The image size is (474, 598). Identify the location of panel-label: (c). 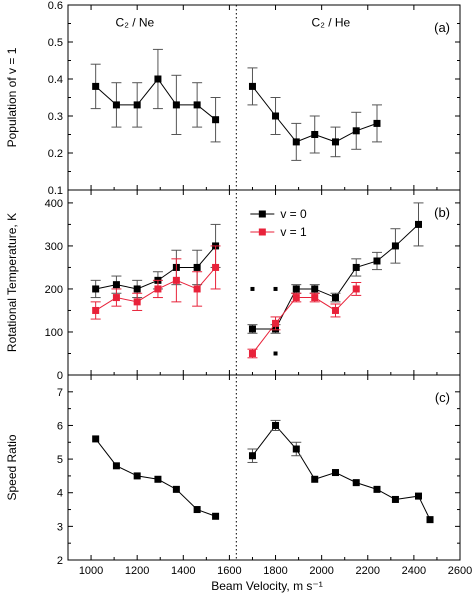
(442, 397).